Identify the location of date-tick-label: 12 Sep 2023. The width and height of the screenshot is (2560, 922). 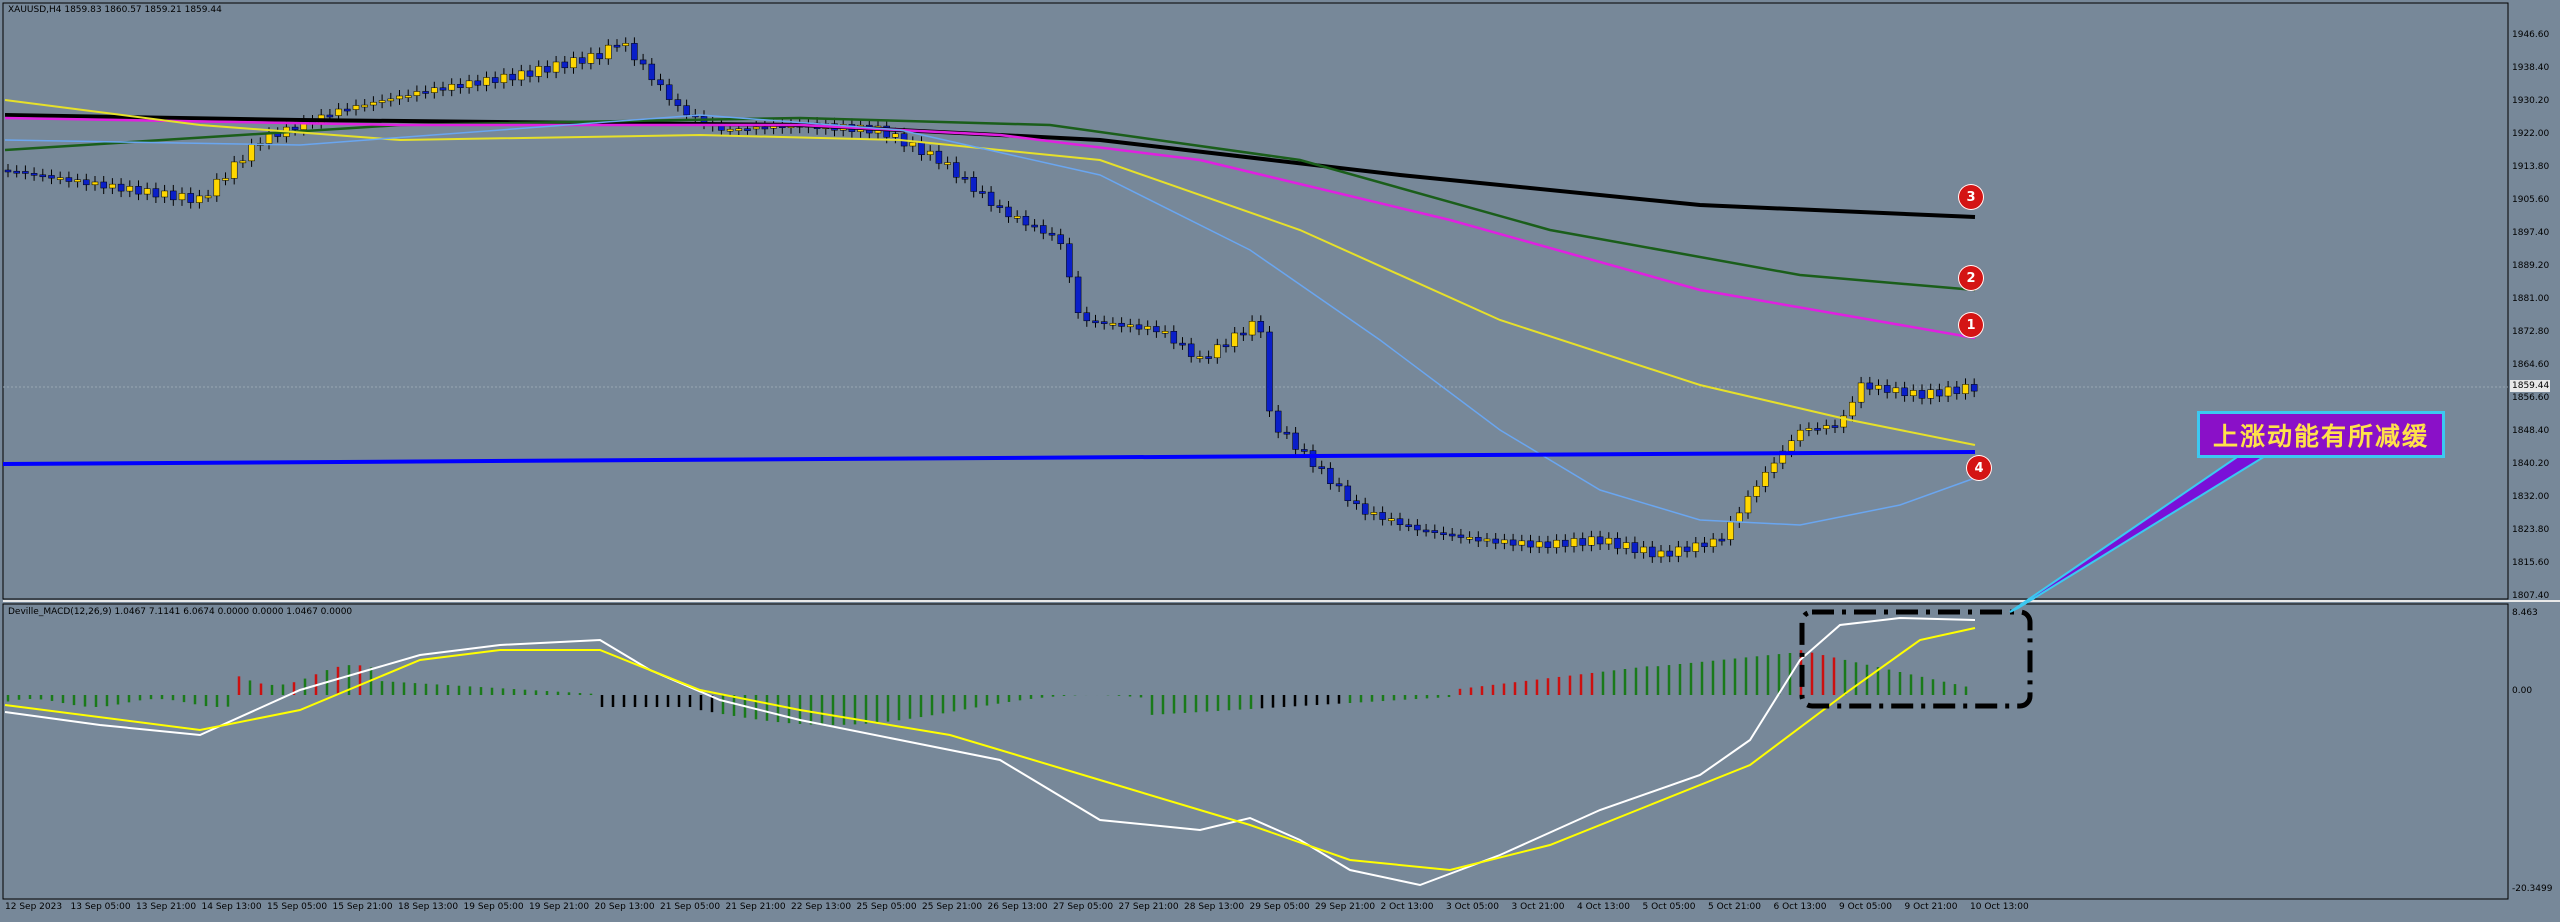
(34, 907).